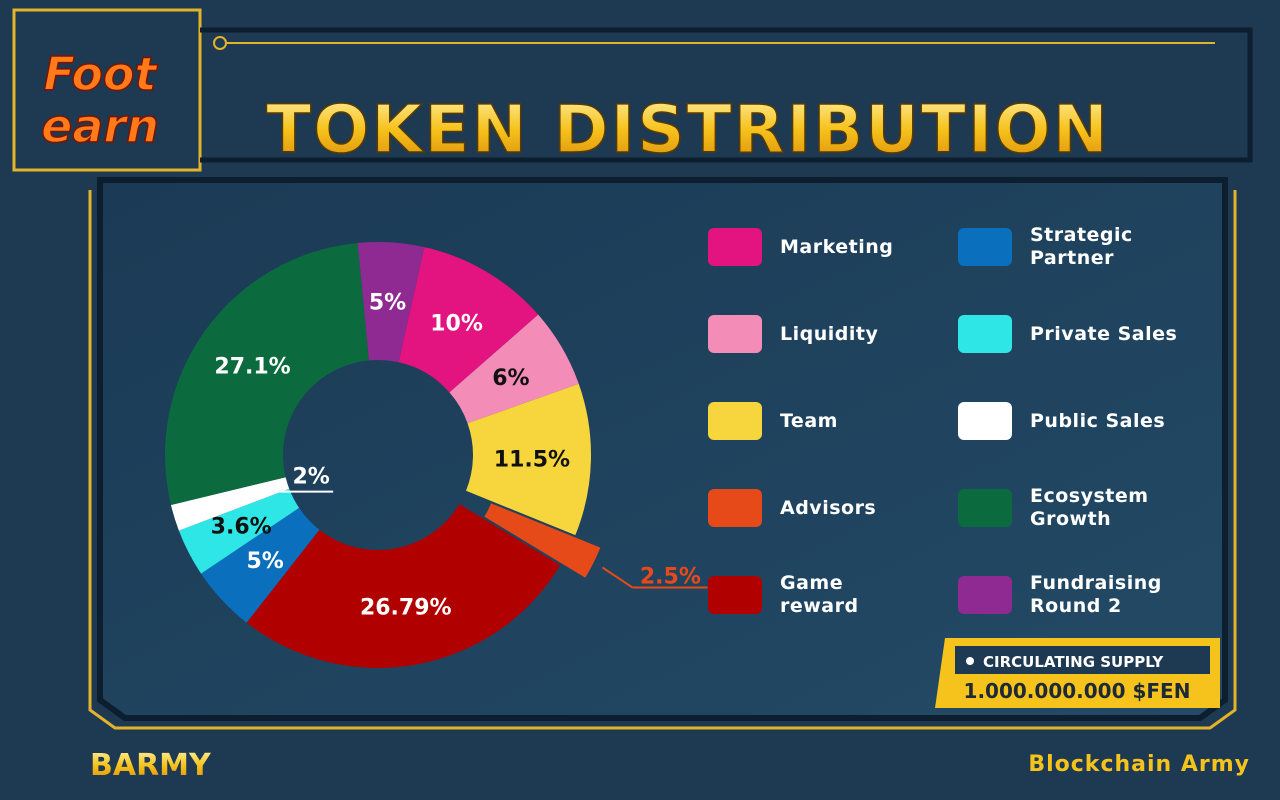  I want to click on legend-item: Public Sales, so click(1081, 421).